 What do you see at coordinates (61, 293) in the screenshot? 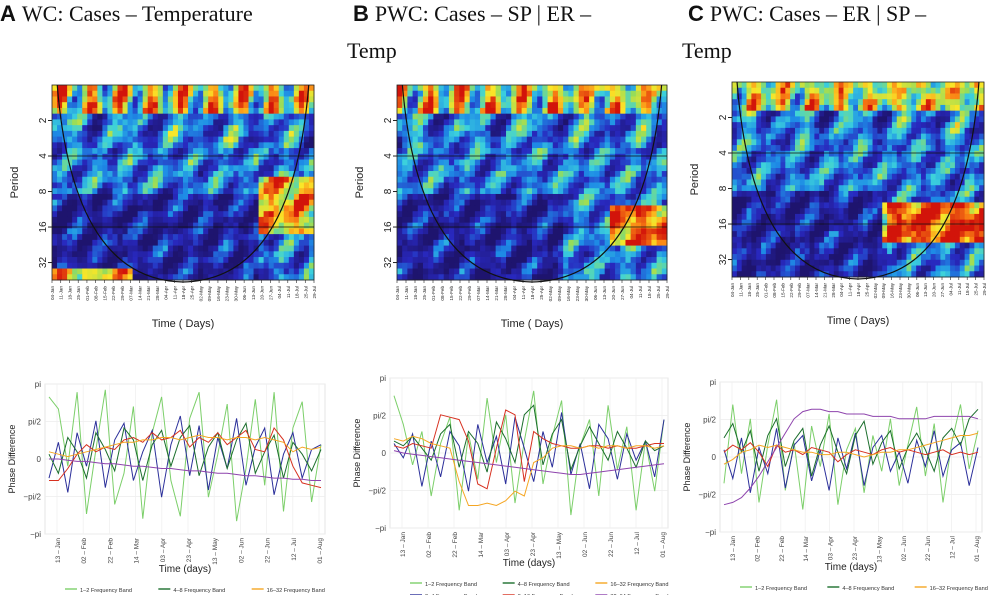
I see `x-tick-label: 11-Jan` at bounding box center [61, 293].